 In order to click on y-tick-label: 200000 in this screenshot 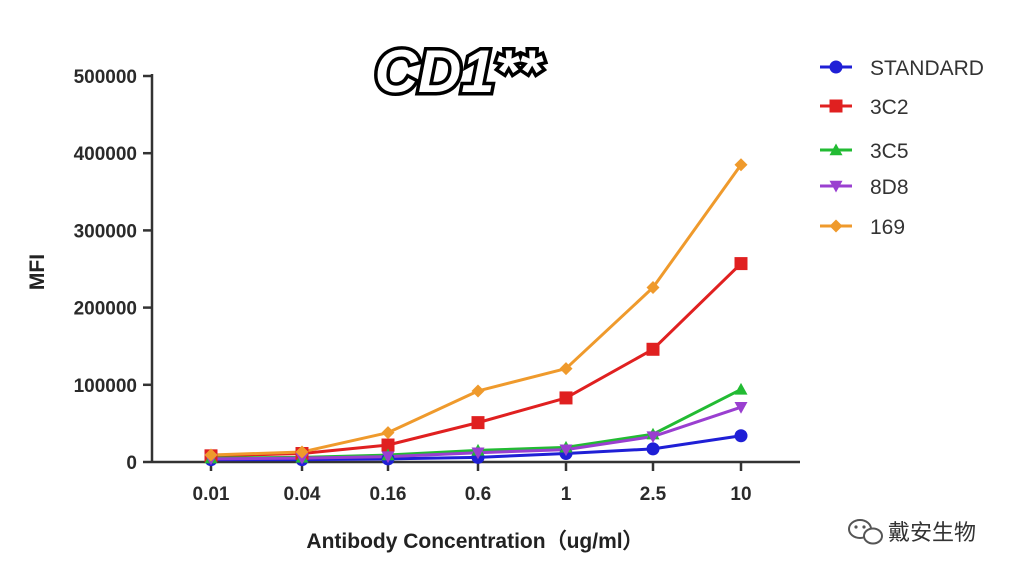, I will do `click(105, 309)`.